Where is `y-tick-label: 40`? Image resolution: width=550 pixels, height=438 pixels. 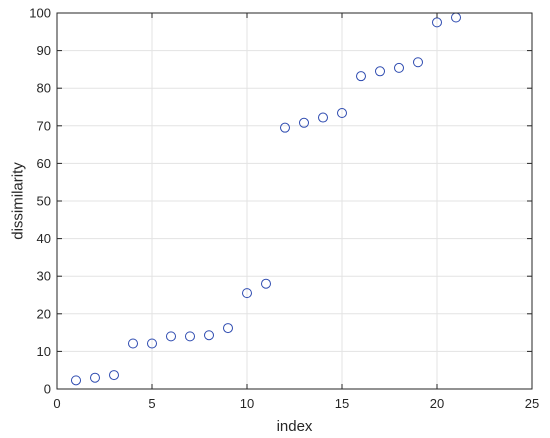
y-tick-label: 40 is located at coordinates (44, 238).